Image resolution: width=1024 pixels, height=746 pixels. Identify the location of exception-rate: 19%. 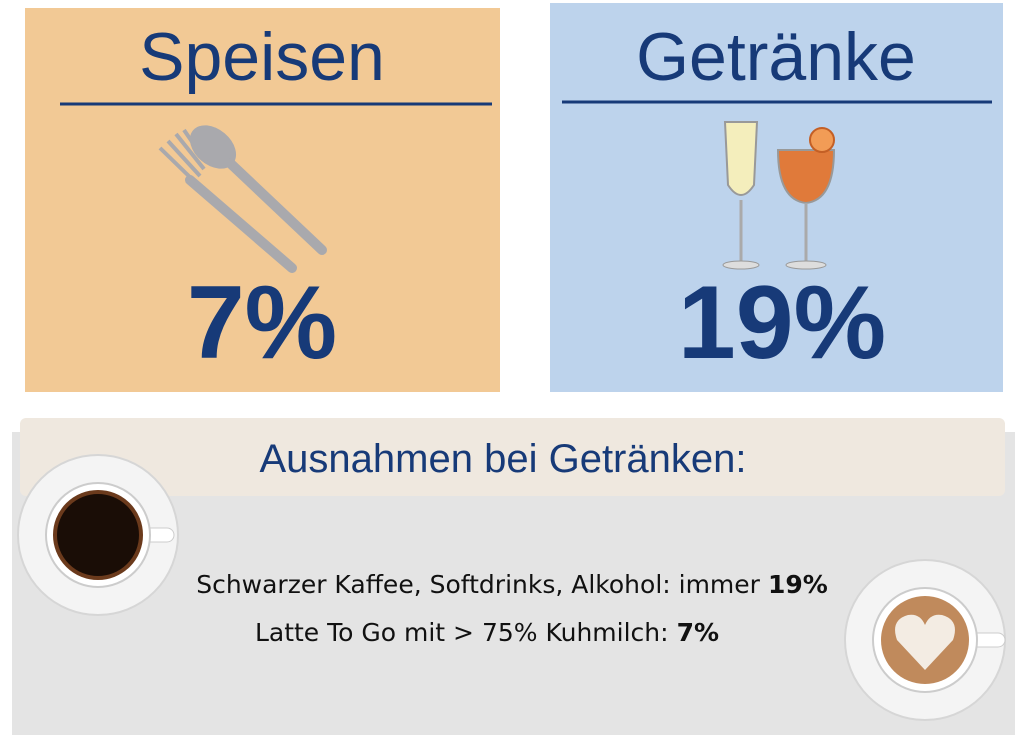
(798, 584).